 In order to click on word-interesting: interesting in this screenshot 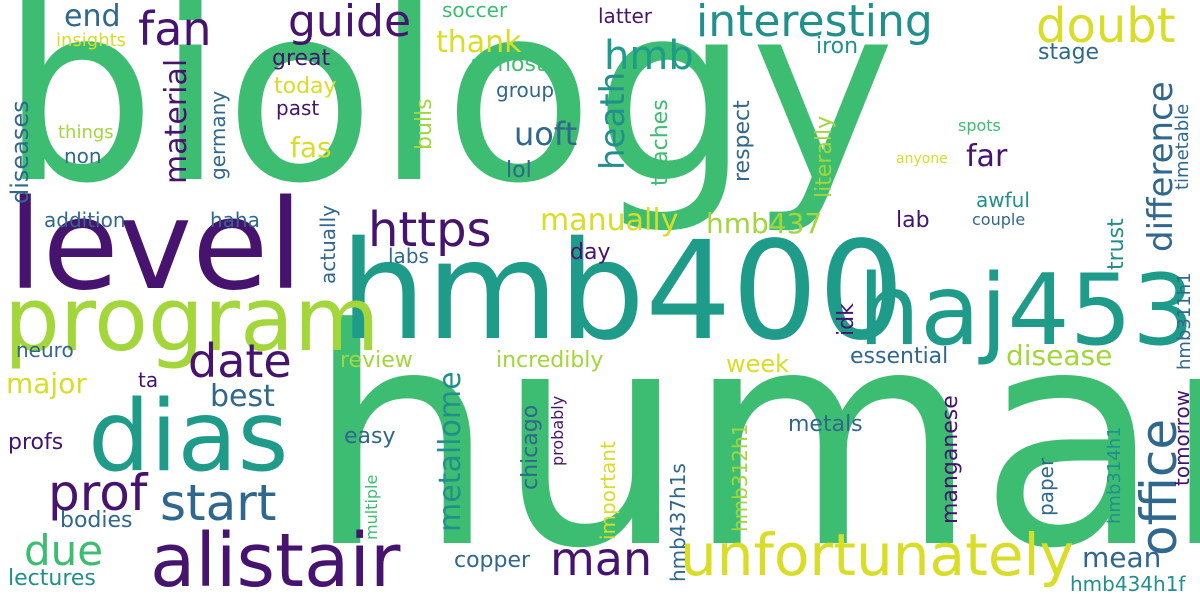, I will do `click(814, 23)`.